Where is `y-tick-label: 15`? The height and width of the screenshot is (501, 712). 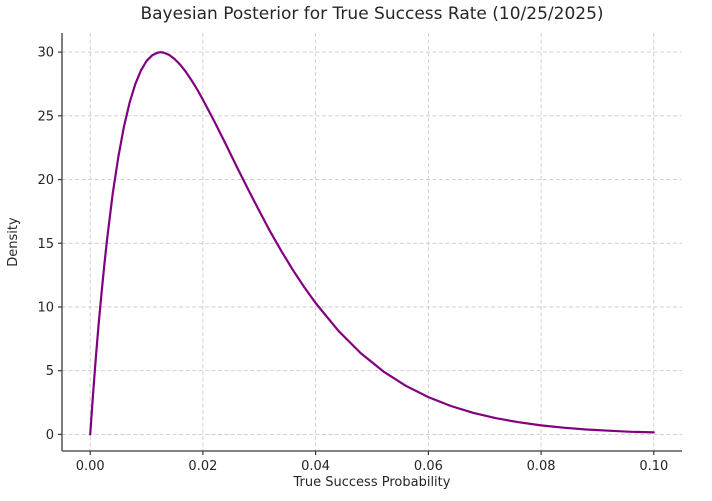
y-tick-label: 15 is located at coordinates (45, 244).